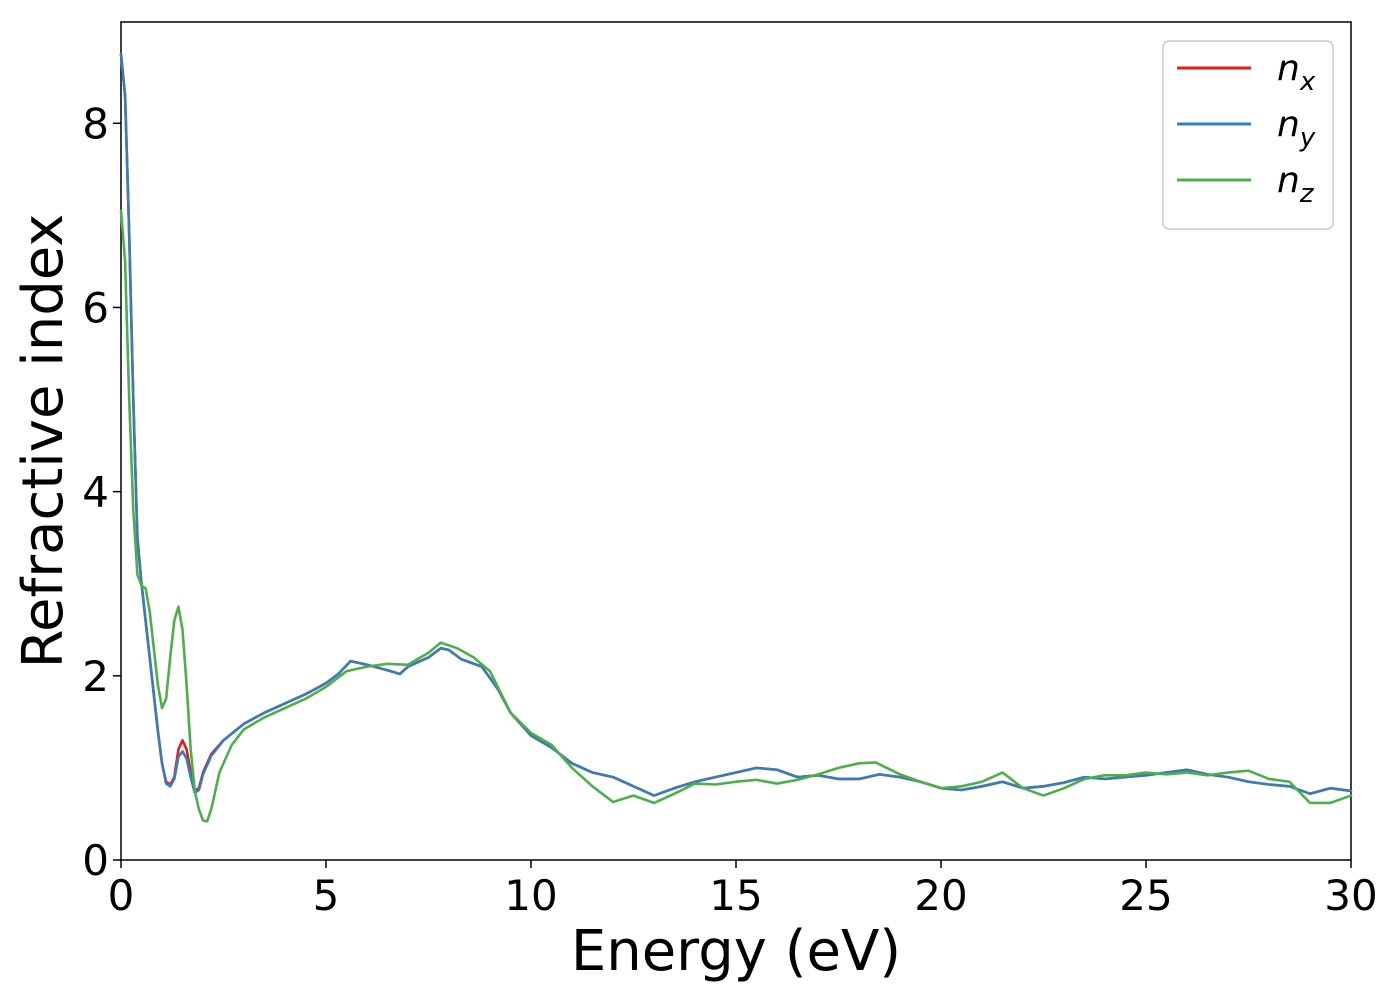 The width and height of the screenshot is (1400, 1000). I want to click on x-tick-label: 20, so click(940, 895).